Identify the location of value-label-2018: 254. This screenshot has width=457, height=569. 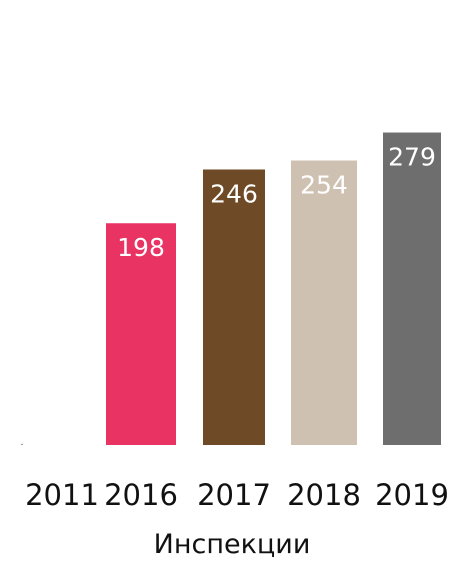
(324, 185).